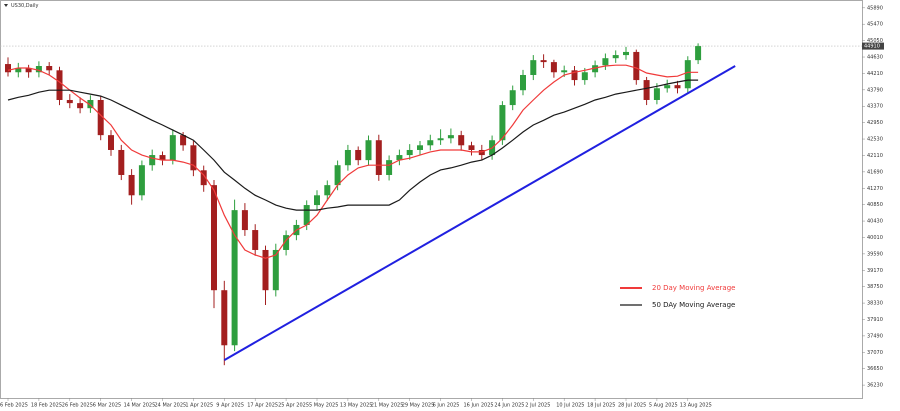 This screenshot has width=900, height=411. What do you see at coordinates (14, 406) in the screenshot?
I see `x-tick-label: 6 Feb 2025` at bounding box center [14, 406].